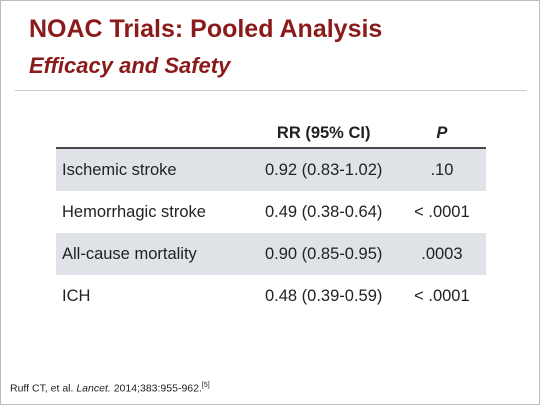 The height and width of the screenshot is (405, 540). Describe the element at coordinates (323, 295) in the screenshot. I see `rr-cell: 0.48 (0.39-0.59)` at that location.